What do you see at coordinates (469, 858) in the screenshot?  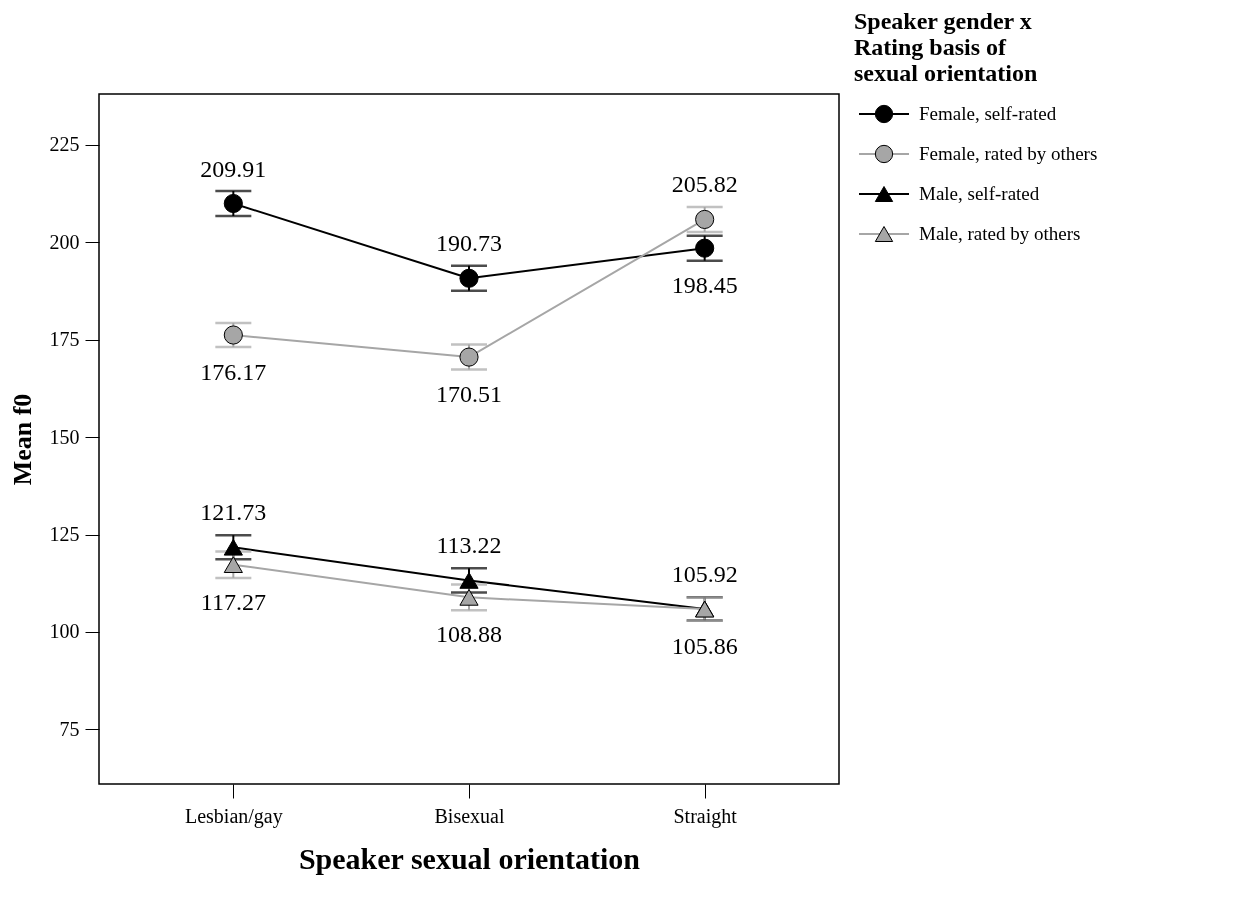 I see `x-axis-title: Speaker sexual orientation` at bounding box center [469, 858].